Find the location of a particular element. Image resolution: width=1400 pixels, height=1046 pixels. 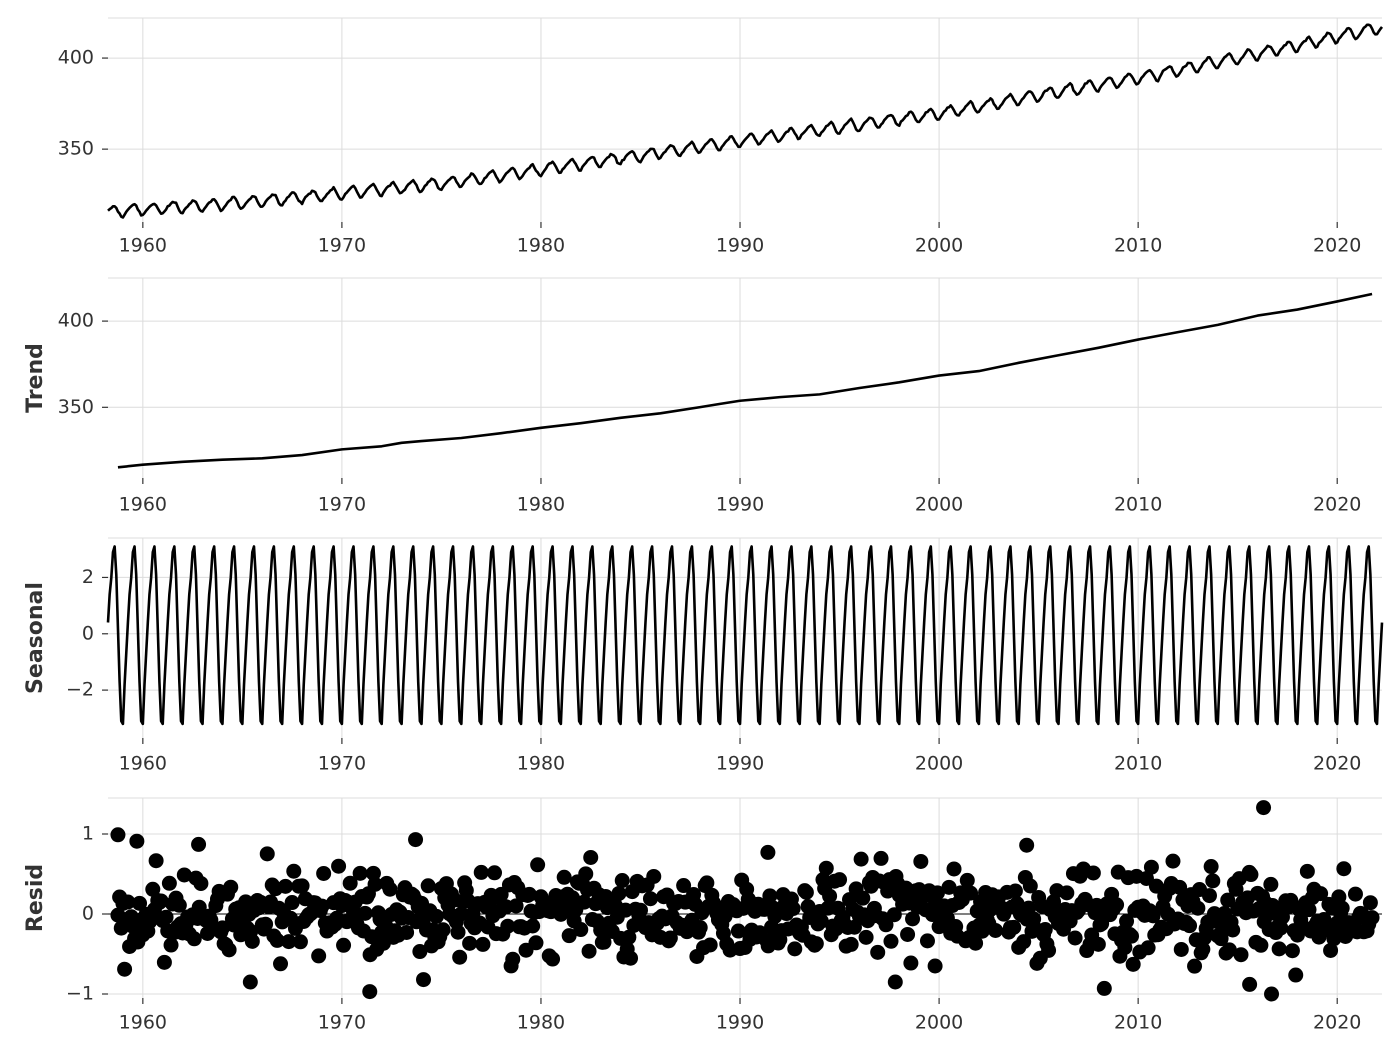

x-tick-label: 2010 is located at coordinates (1138, 1023).